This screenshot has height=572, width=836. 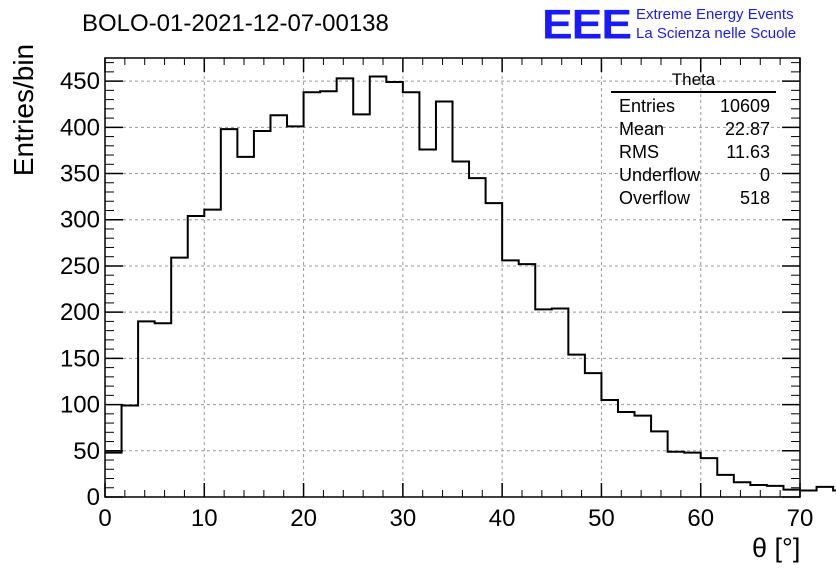 What do you see at coordinates (80, 312) in the screenshot?
I see `y-tick-label: 200` at bounding box center [80, 312].